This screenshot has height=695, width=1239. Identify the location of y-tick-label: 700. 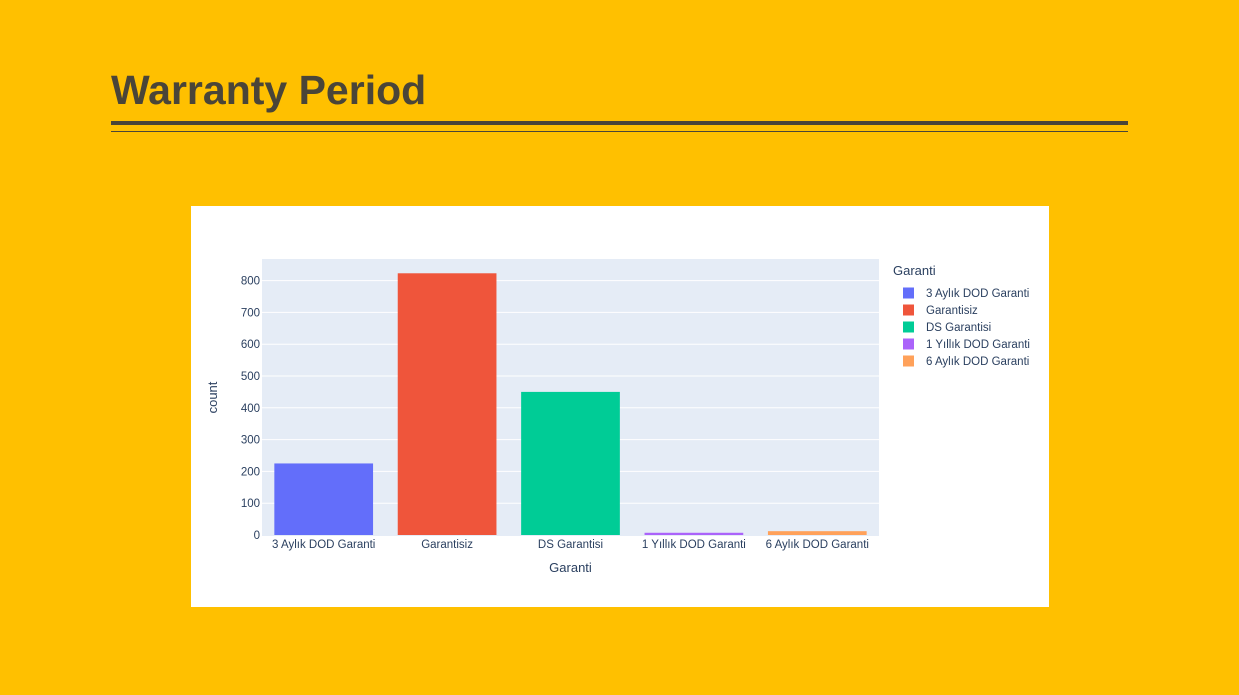
(250, 313).